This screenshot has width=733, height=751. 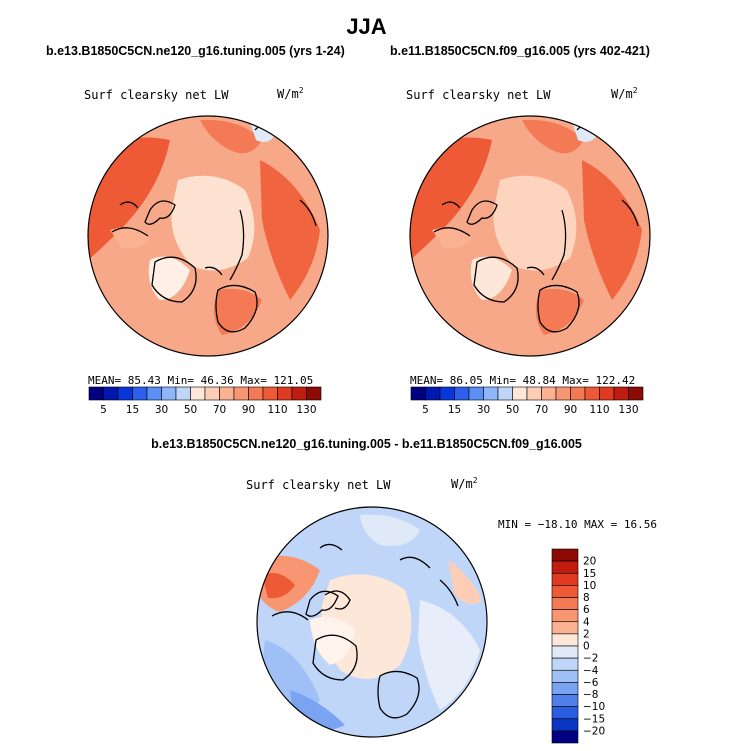 I want to click on panel3-colorbar-label-9: −4, so click(x=591, y=671).